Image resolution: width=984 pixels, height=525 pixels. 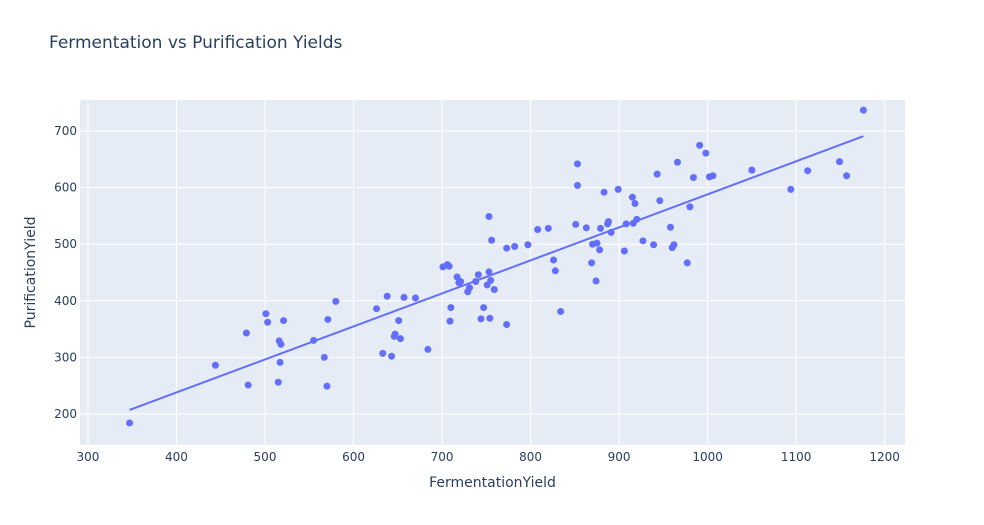 What do you see at coordinates (353, 457) in the screenshot?
I see `x-tick-label: 600` at bounding box center [353, 457].